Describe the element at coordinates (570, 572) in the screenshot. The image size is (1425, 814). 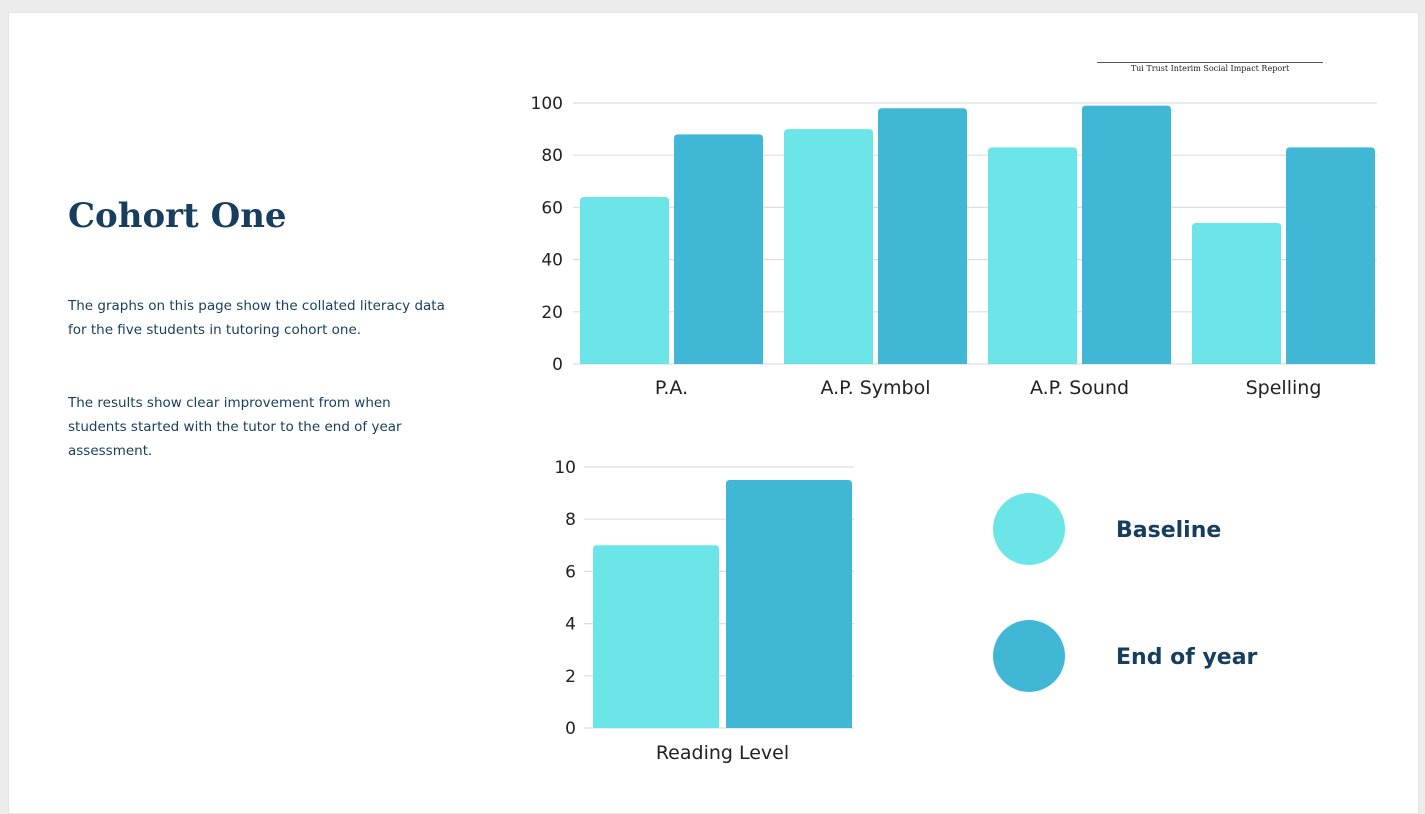
I see `y-tick-label: 6` at that location.